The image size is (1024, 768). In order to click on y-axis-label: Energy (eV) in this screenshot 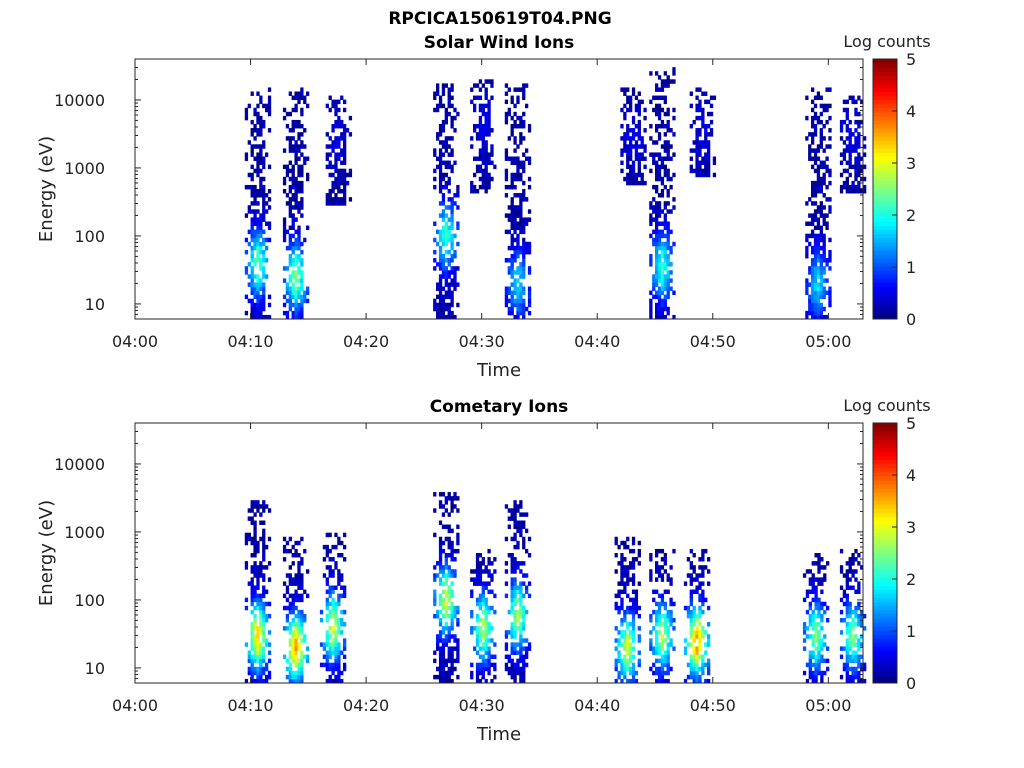, I will do `click(46, 189)`.